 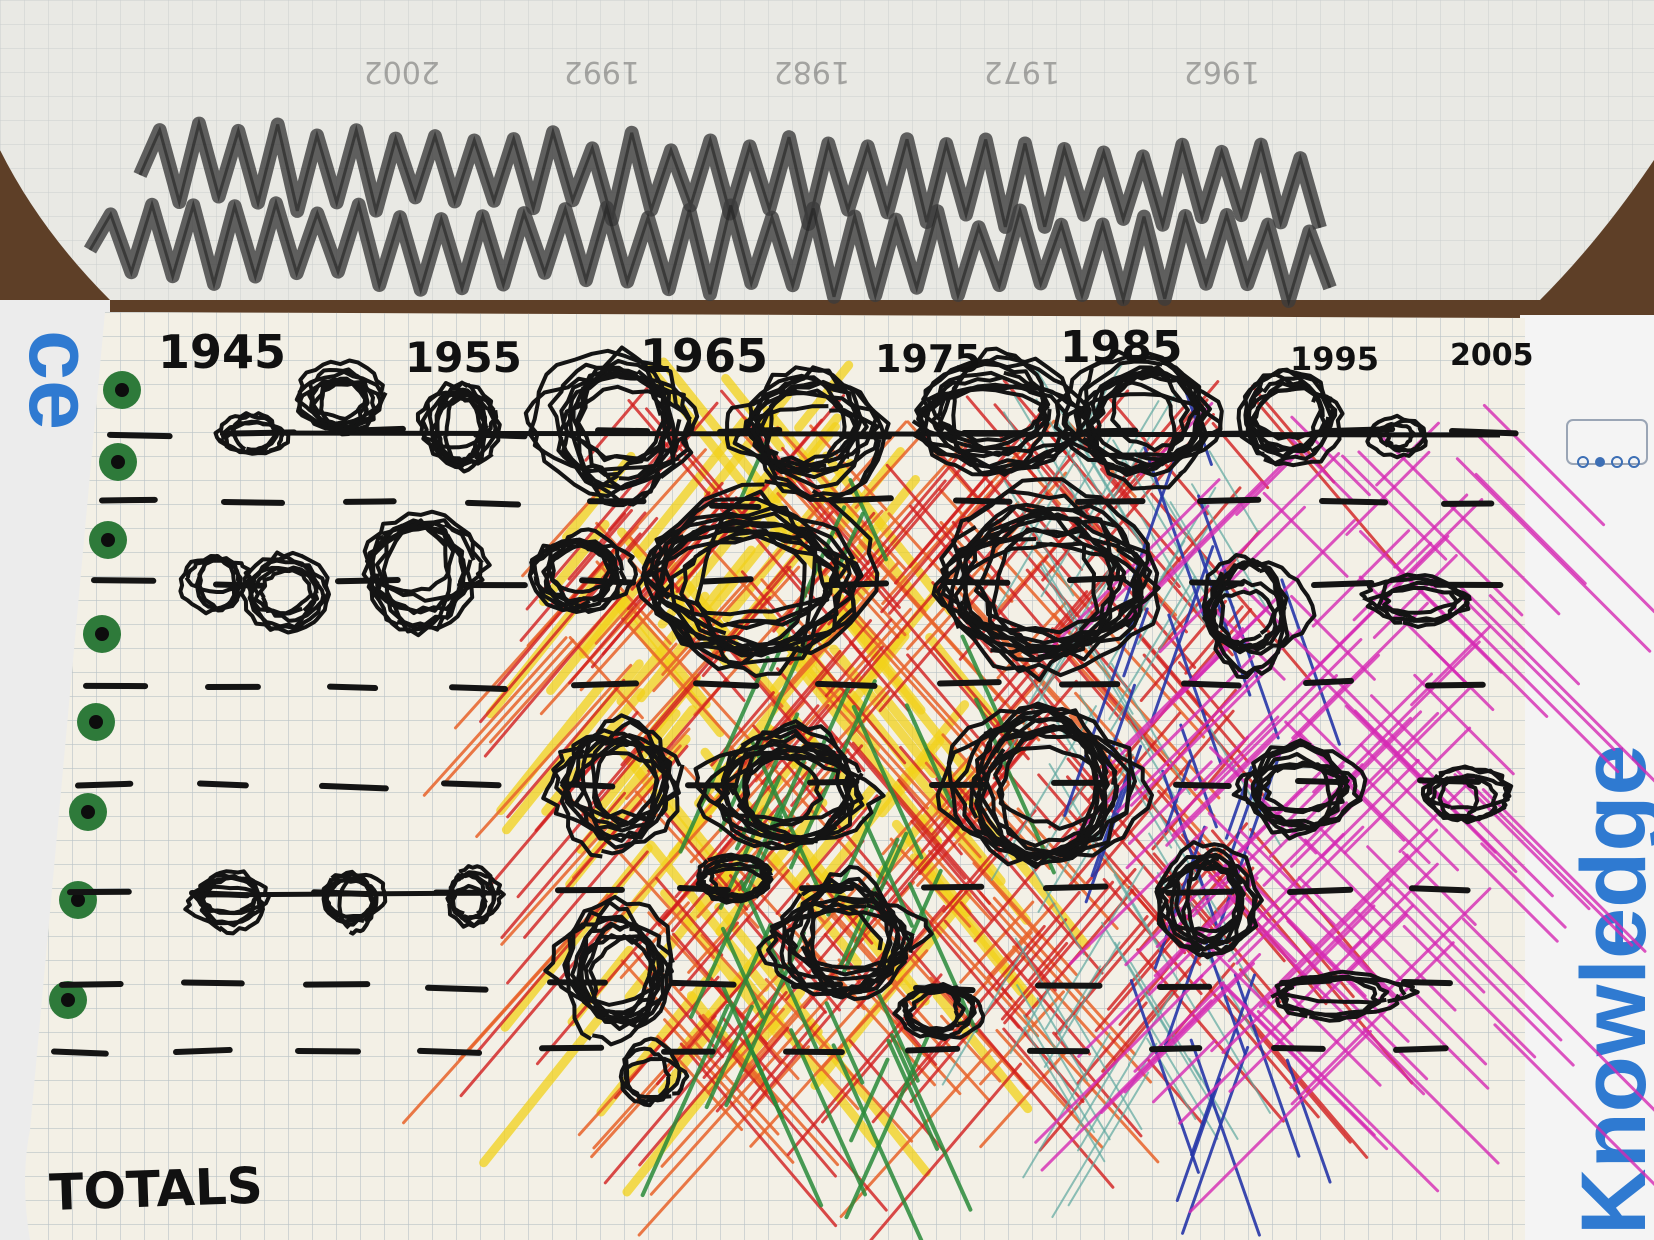 I want to click on back-page-pencil-scribbles, so click(x=710, y=212).